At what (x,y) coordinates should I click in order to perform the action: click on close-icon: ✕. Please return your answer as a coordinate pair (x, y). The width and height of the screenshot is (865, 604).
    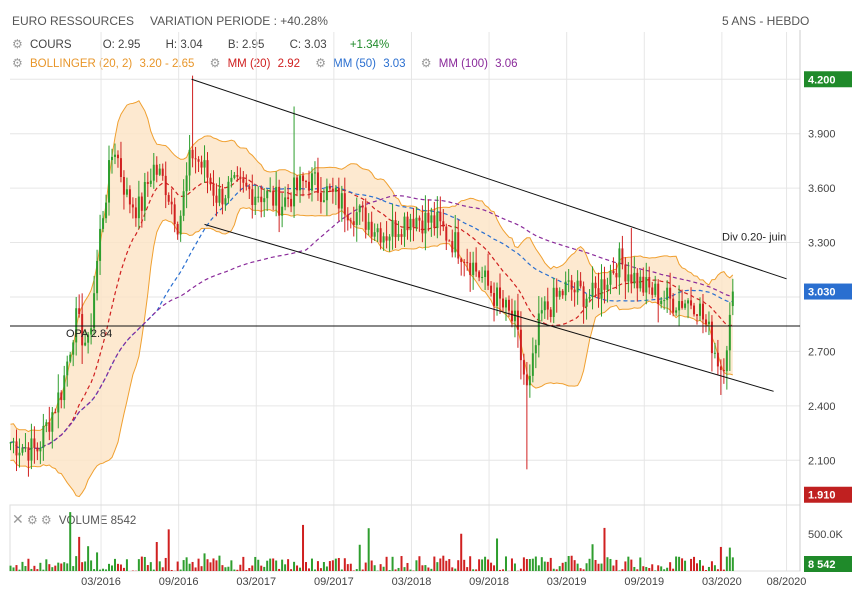
    Looking at the image, I should click on (18, 519).